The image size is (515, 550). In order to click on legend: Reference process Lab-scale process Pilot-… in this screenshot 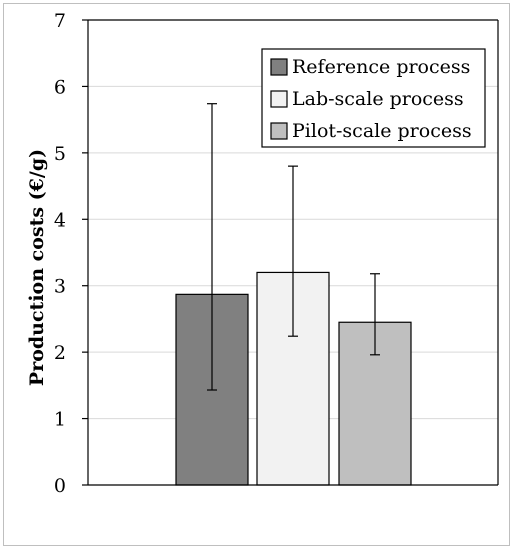, I will do `click(373, 98)`.